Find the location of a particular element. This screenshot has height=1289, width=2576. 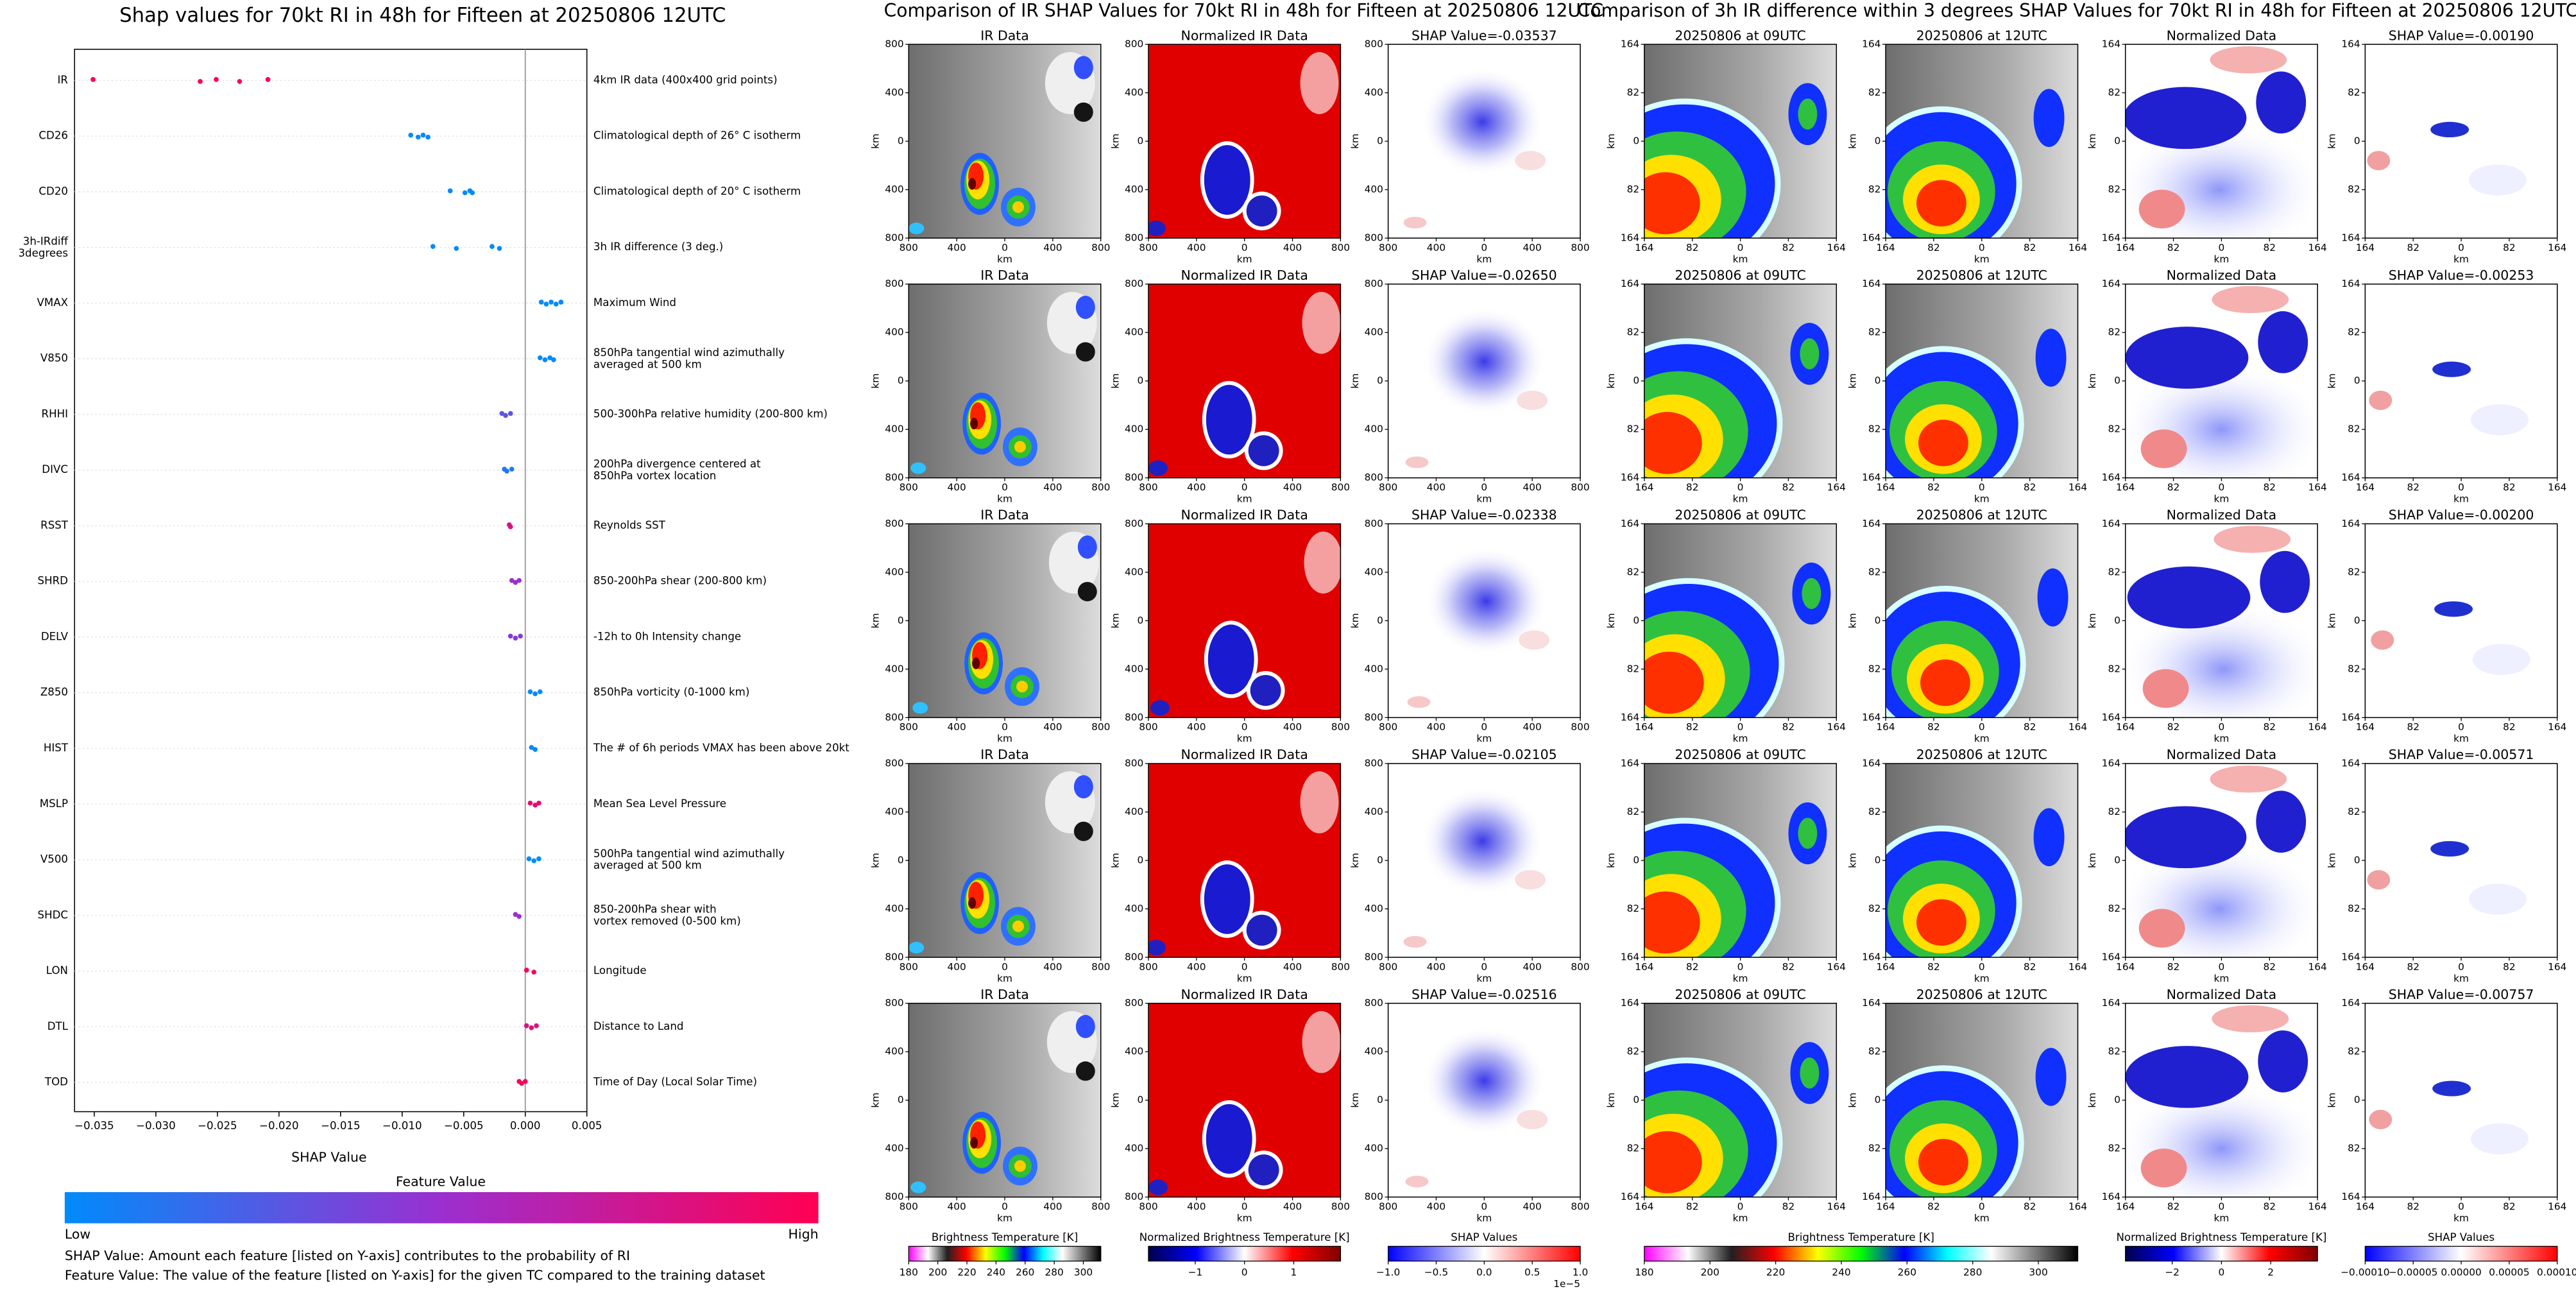

colorbar-tick-label: 0.00010 is located at coordinates (2556, 1272).